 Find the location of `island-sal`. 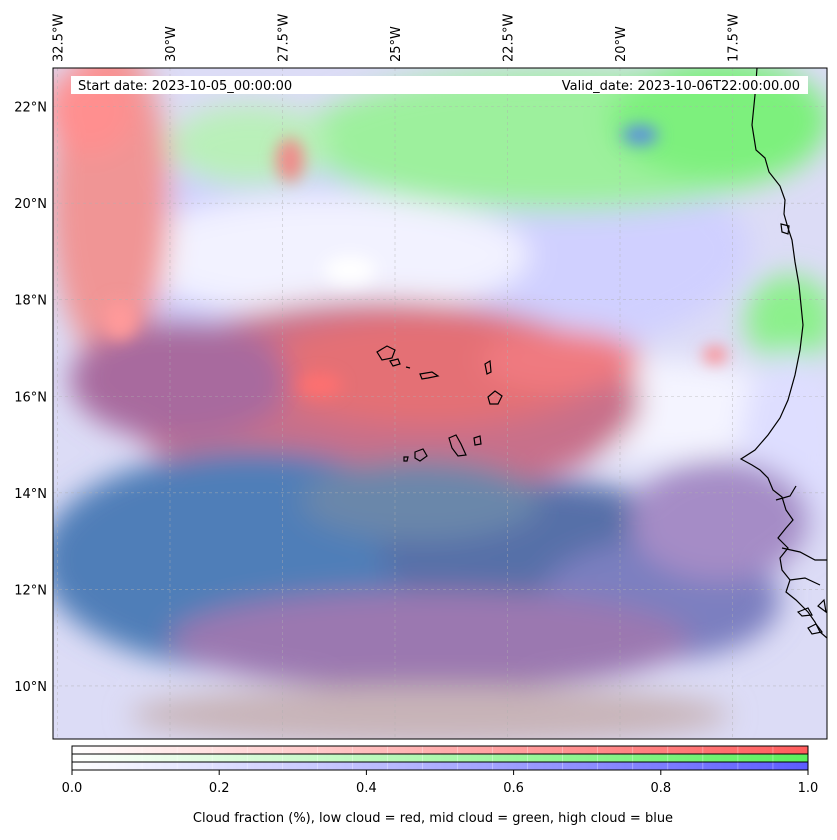

island-sal is located at coordinates (488, 367).